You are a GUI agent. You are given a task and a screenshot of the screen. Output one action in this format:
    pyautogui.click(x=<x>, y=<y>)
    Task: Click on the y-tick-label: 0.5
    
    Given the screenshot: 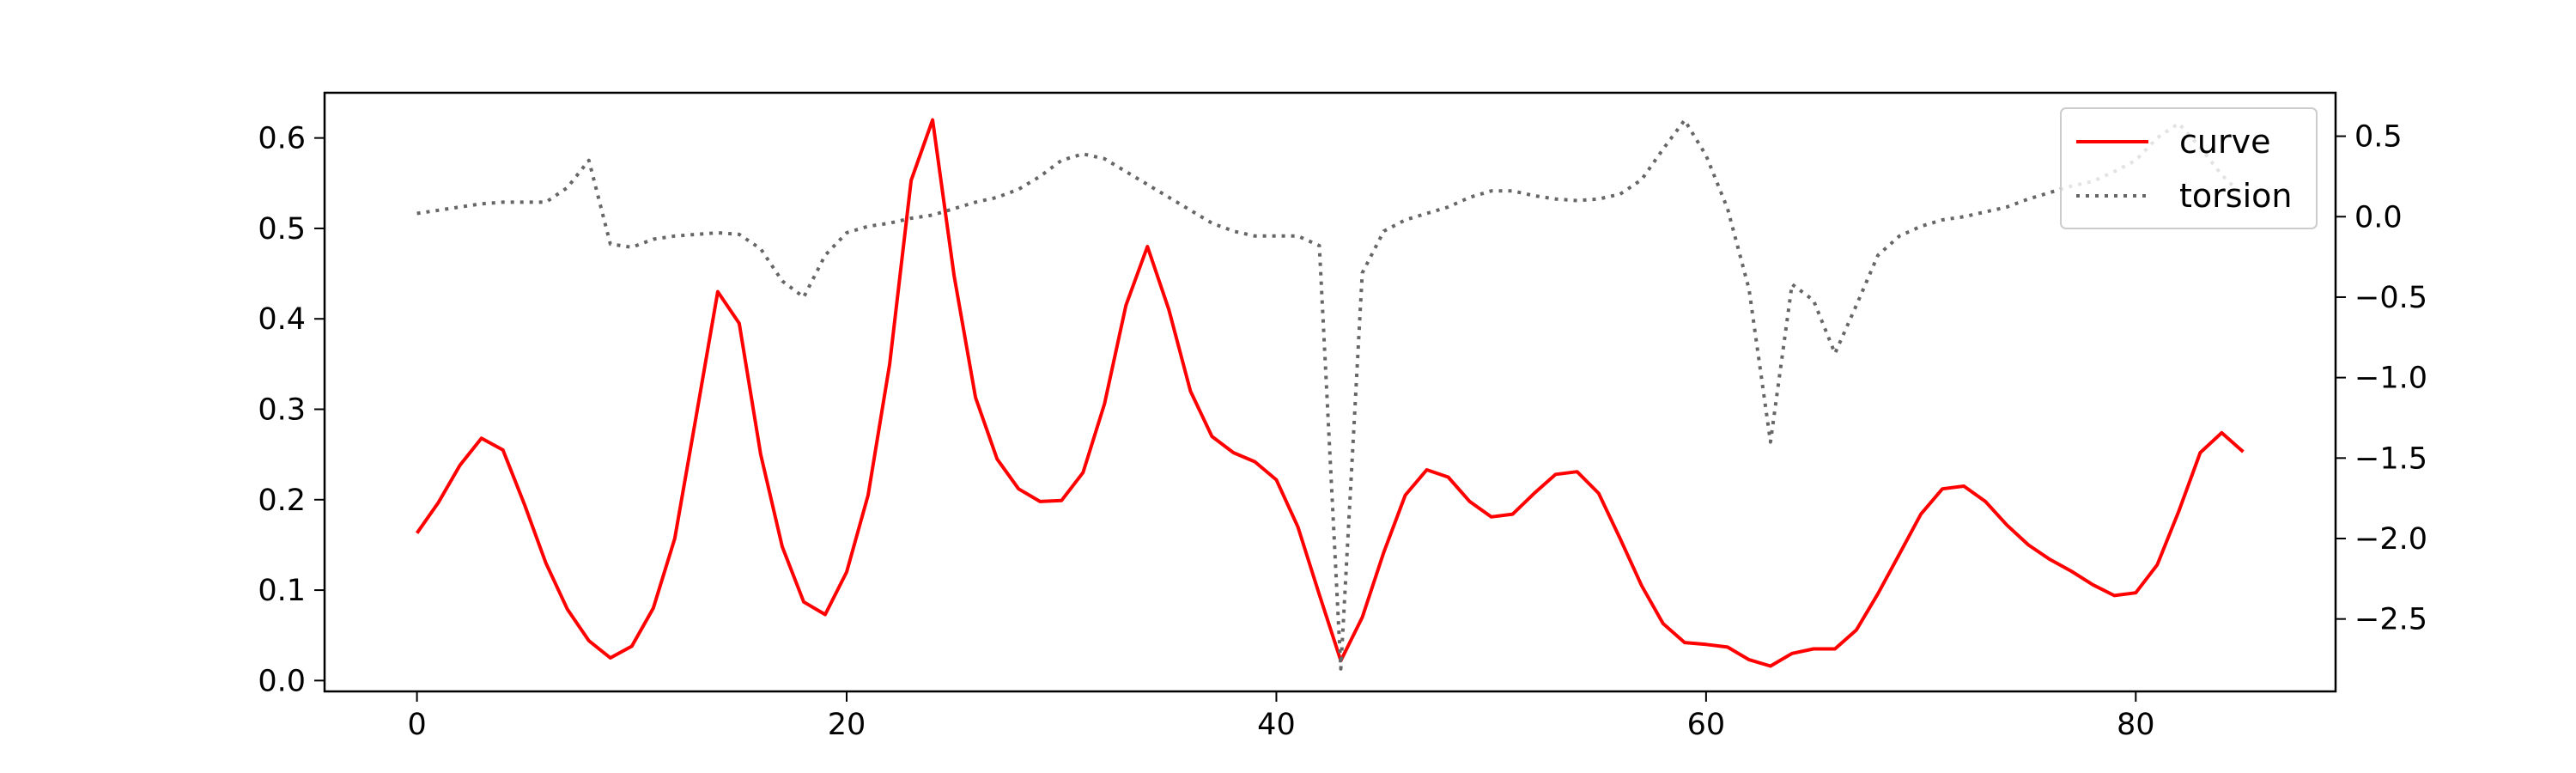 What is the action you would take?
    pyautogui.click(x=282, y=229)
    